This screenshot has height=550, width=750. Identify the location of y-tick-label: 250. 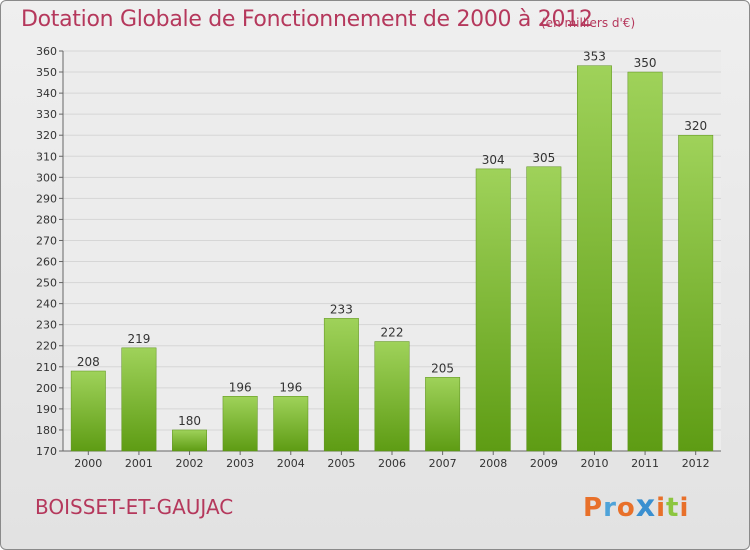
(46, 283).